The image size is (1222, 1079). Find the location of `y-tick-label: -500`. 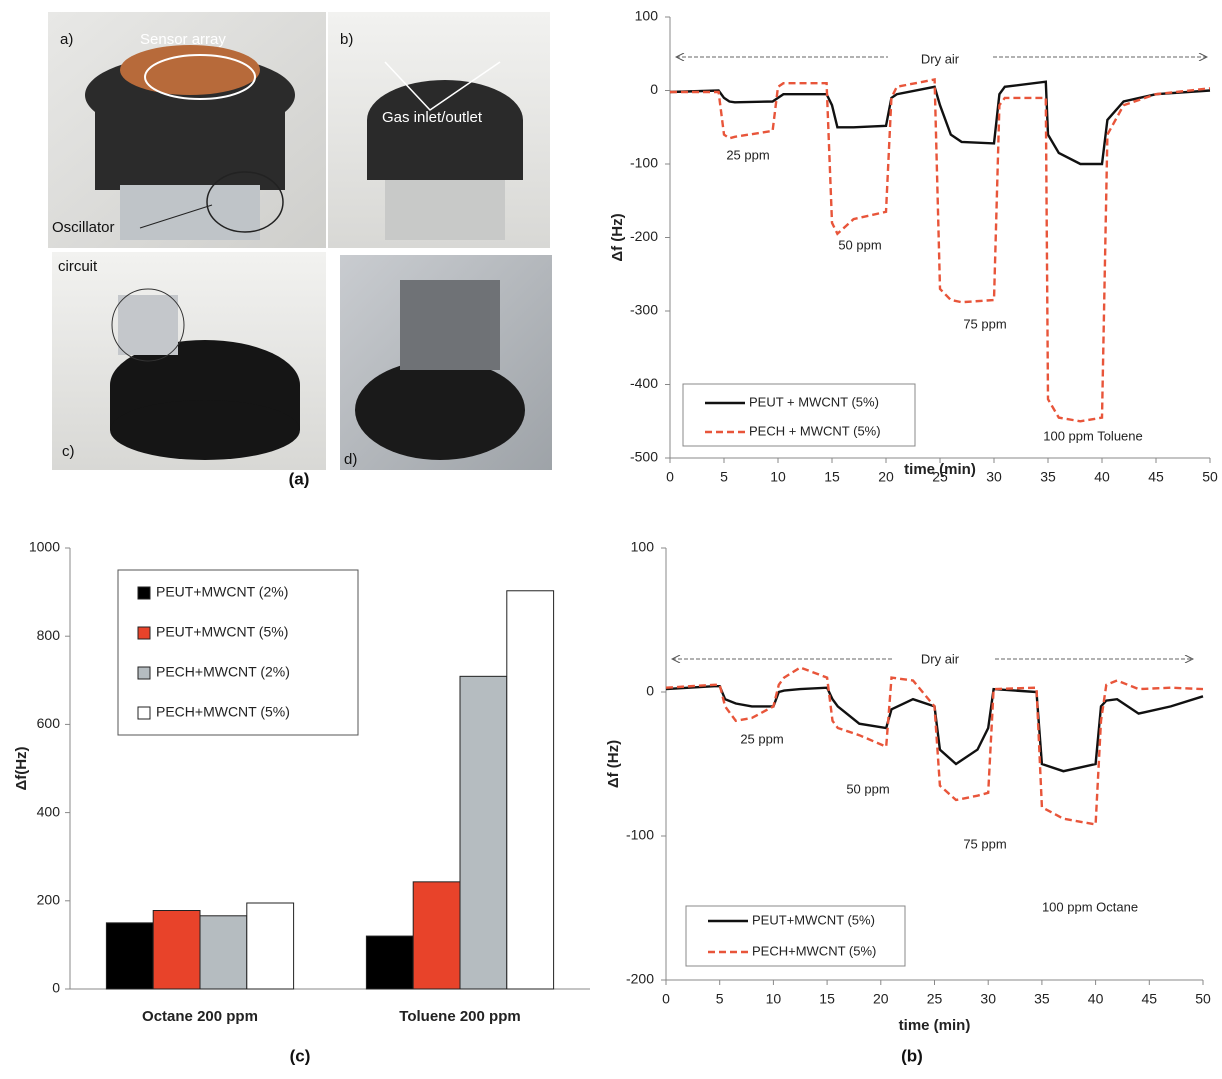

y-tick-label: -500 is located at coordinates (644, 457).